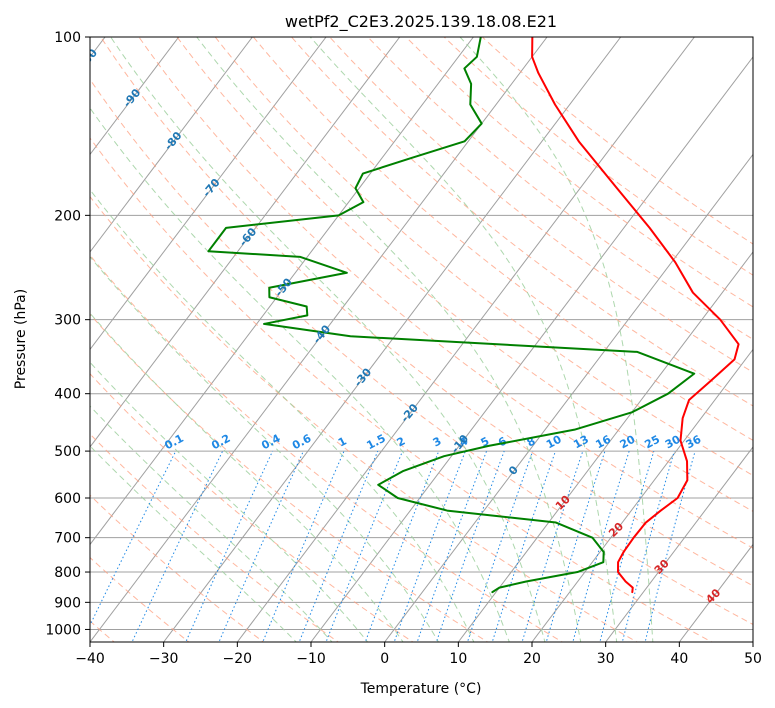 The height and width of the screenshot is (708, 775). Describe the element at coordinates (458, 659) in the screenshot. I see `x-tick-label-10: 10` at that location.